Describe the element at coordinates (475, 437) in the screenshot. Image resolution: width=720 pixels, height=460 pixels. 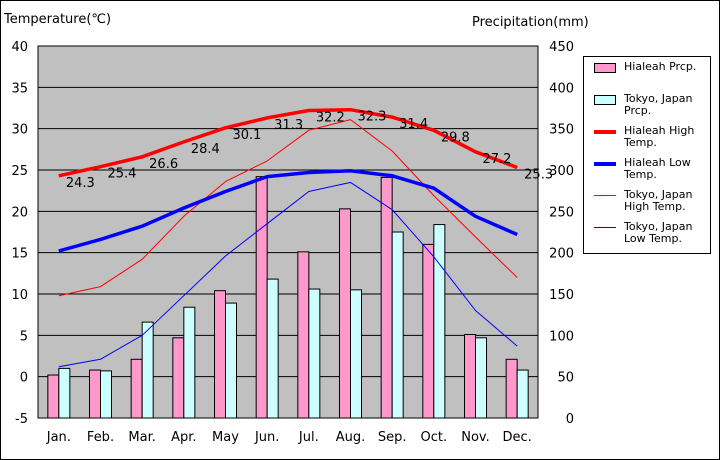
I see `x-tick-label: Nov.` at that location.